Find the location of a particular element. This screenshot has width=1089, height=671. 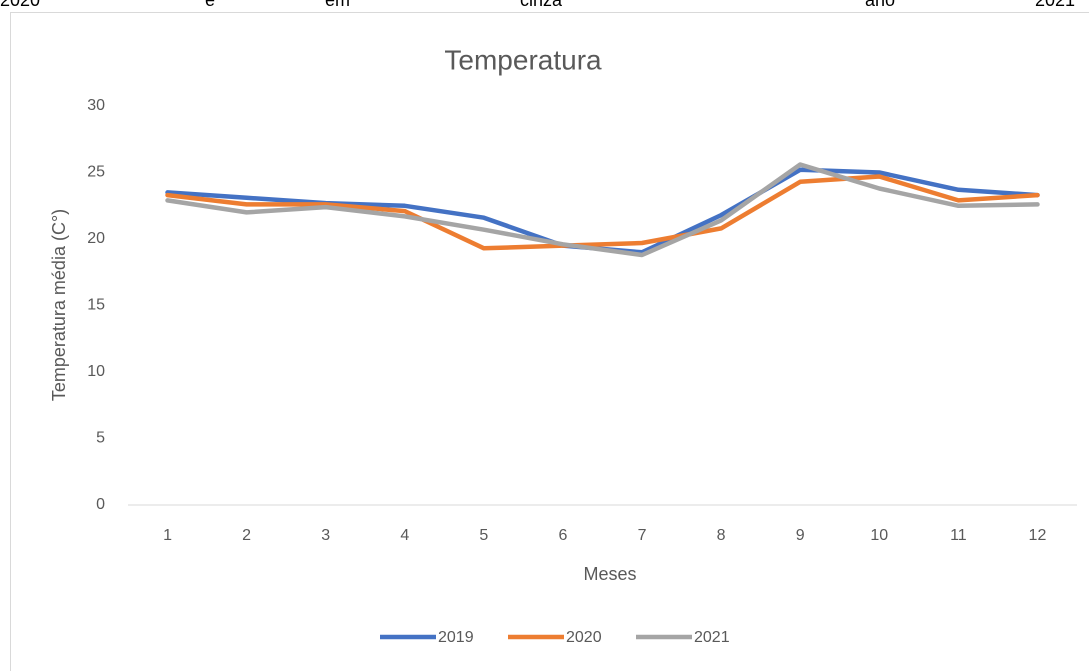

x-tick-label: 7 is located at coordinates (642, 535).